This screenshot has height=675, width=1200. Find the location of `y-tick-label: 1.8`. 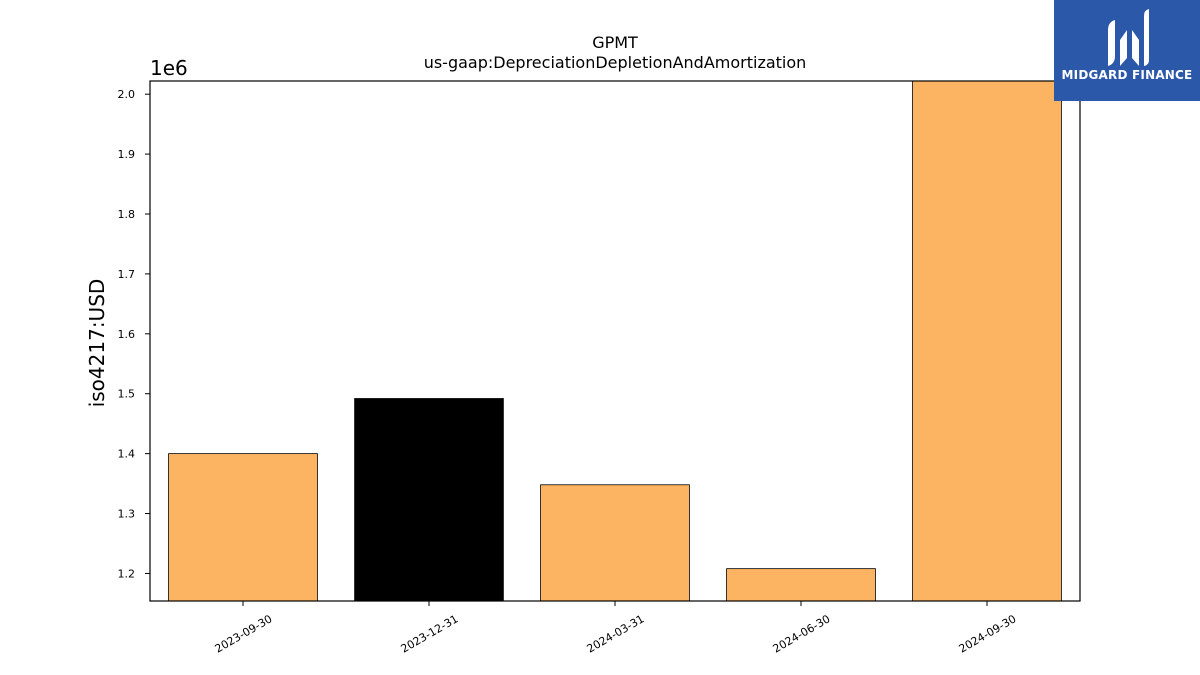

y-tick-label: 1.8 is located at coordinates (127, 214).